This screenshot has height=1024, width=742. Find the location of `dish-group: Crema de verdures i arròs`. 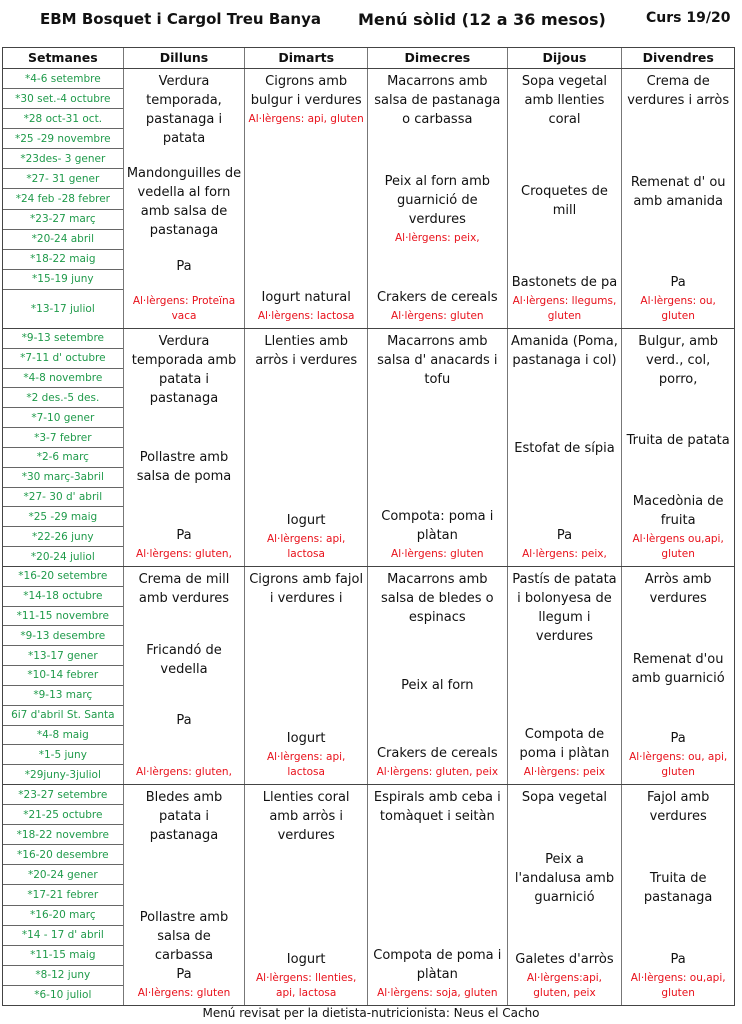

dish-group: Crema de verdures i arròs is located at coordinates (678, 91).